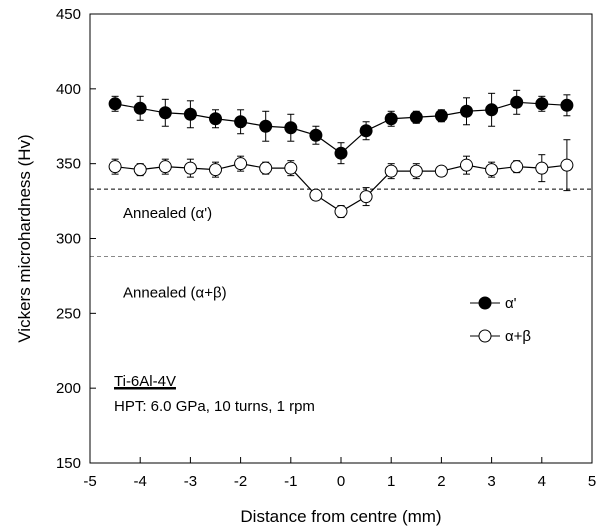 This screenshot has height=531, width=600. Describe the element at coordinates (518, 336) in the screenshot. I see `legend-label-alpha-beta: α+β` at that location.